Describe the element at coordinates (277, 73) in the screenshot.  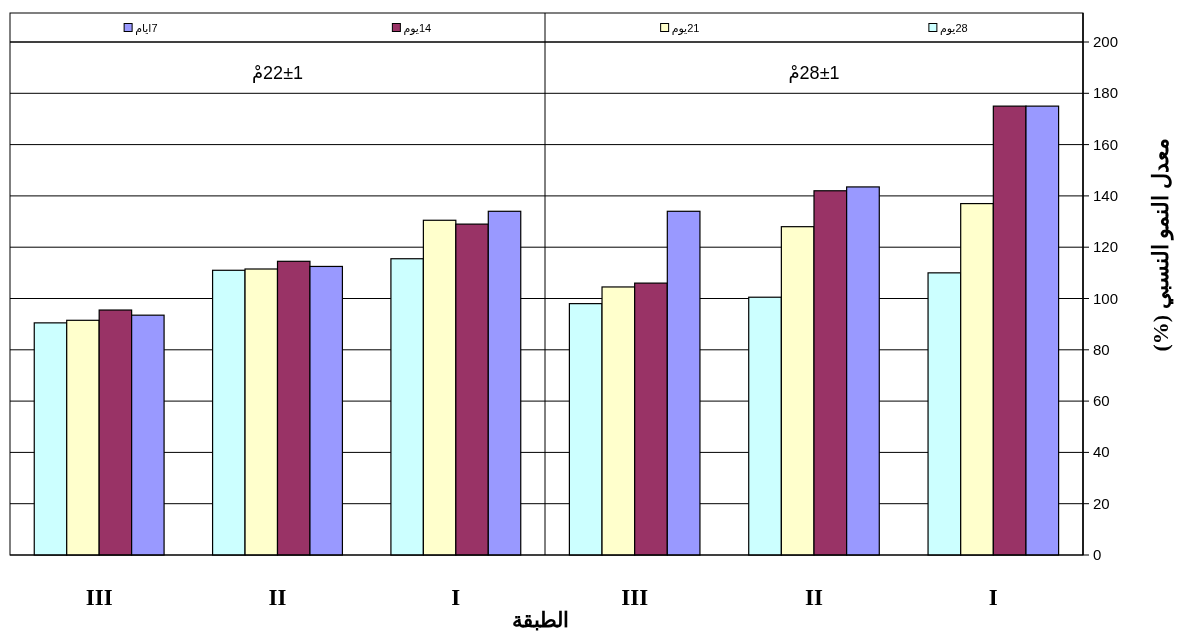
I see `text: 22±1مْ` at that location.